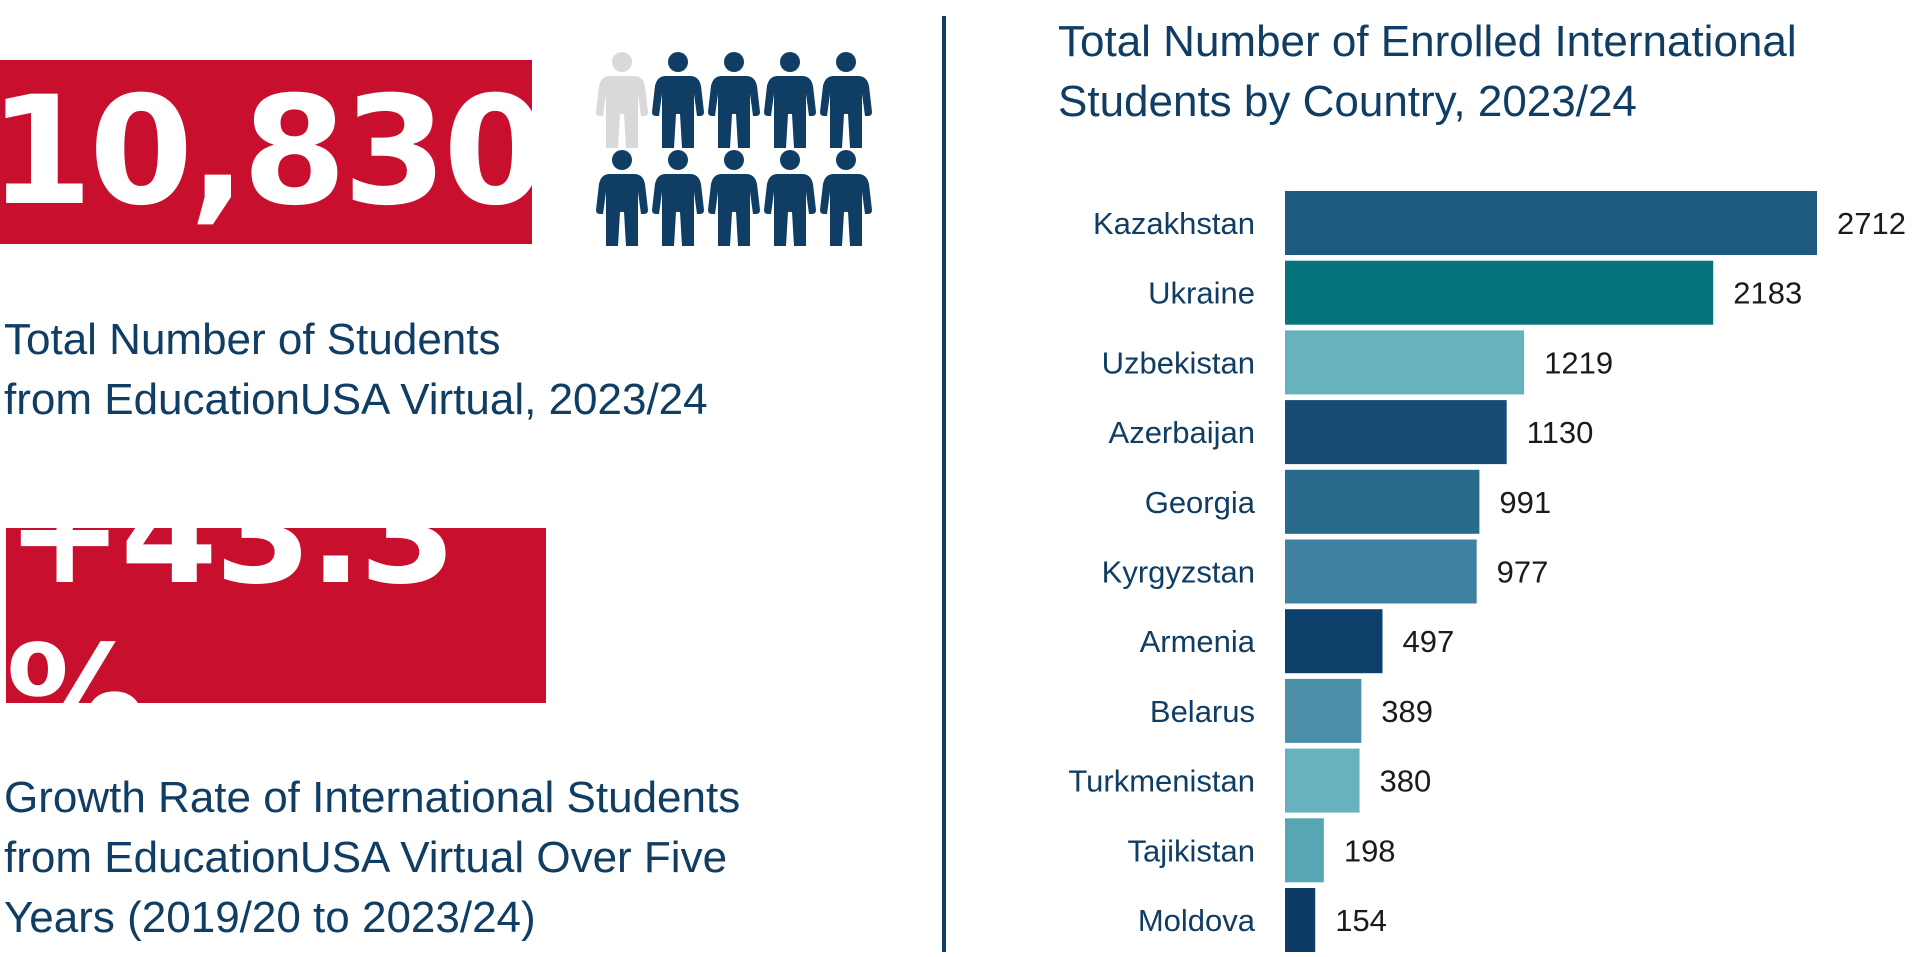 The height and width of the screenshot is (957, 1920). What do you see at coordinates (1578, 362) in the screenshot?
I see `value-label: 1219` at bounding box center [1578, 362].